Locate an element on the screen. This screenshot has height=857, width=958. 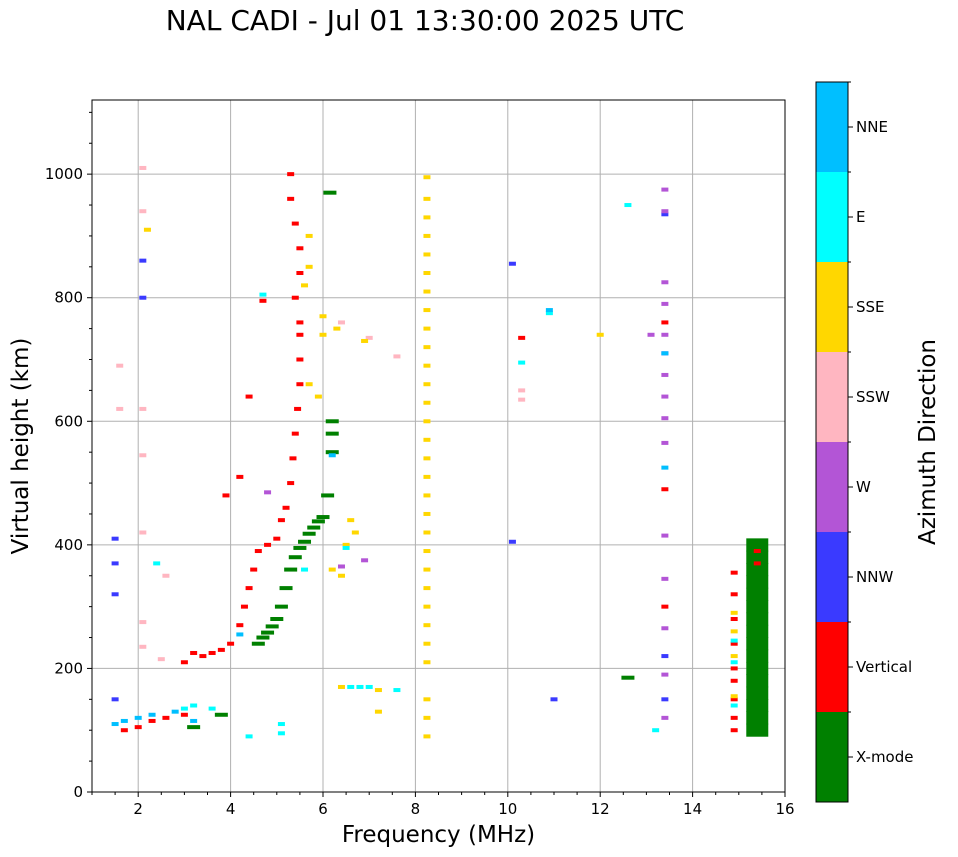
y-tick-label: 800 is located at coordinates (68, 298).